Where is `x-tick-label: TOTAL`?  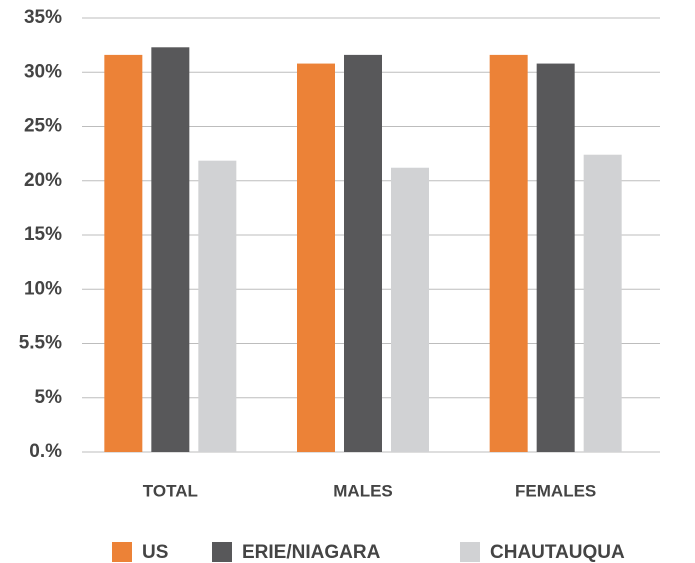
x-tick-label: TOTAL is located at coordinates (170, 490).